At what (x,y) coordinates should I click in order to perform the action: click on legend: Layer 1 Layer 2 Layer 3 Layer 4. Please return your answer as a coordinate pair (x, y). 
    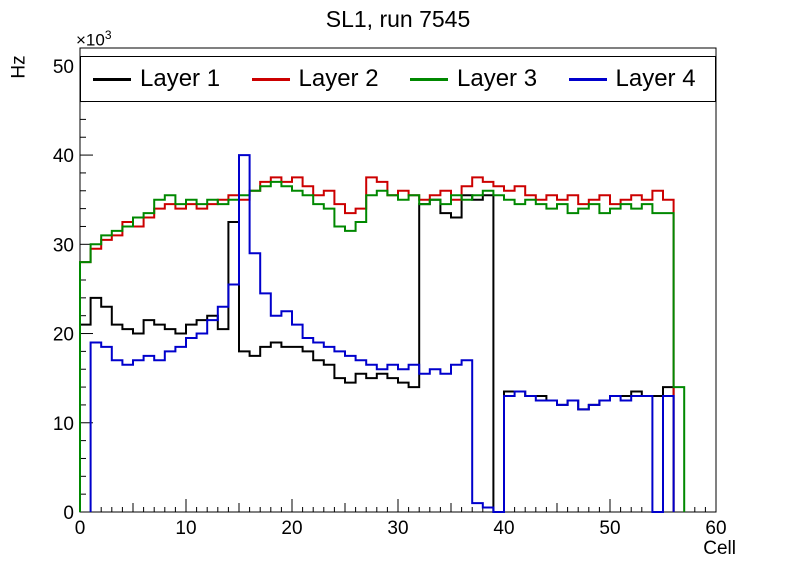
    Looking at the image, I should click on (398, 79).